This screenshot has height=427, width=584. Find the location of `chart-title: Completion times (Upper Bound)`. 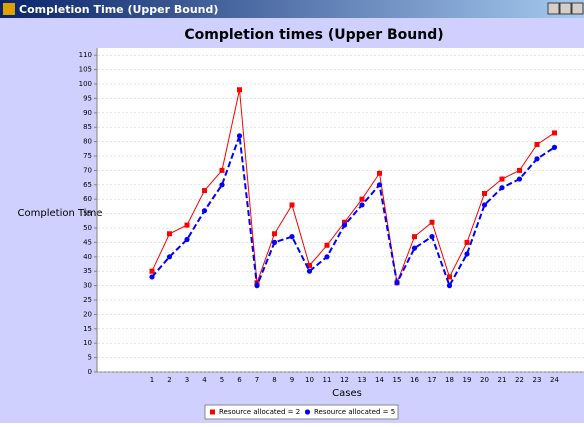

chart-title: Completion times (Upper Bound) is located at coordinates (313, 35).